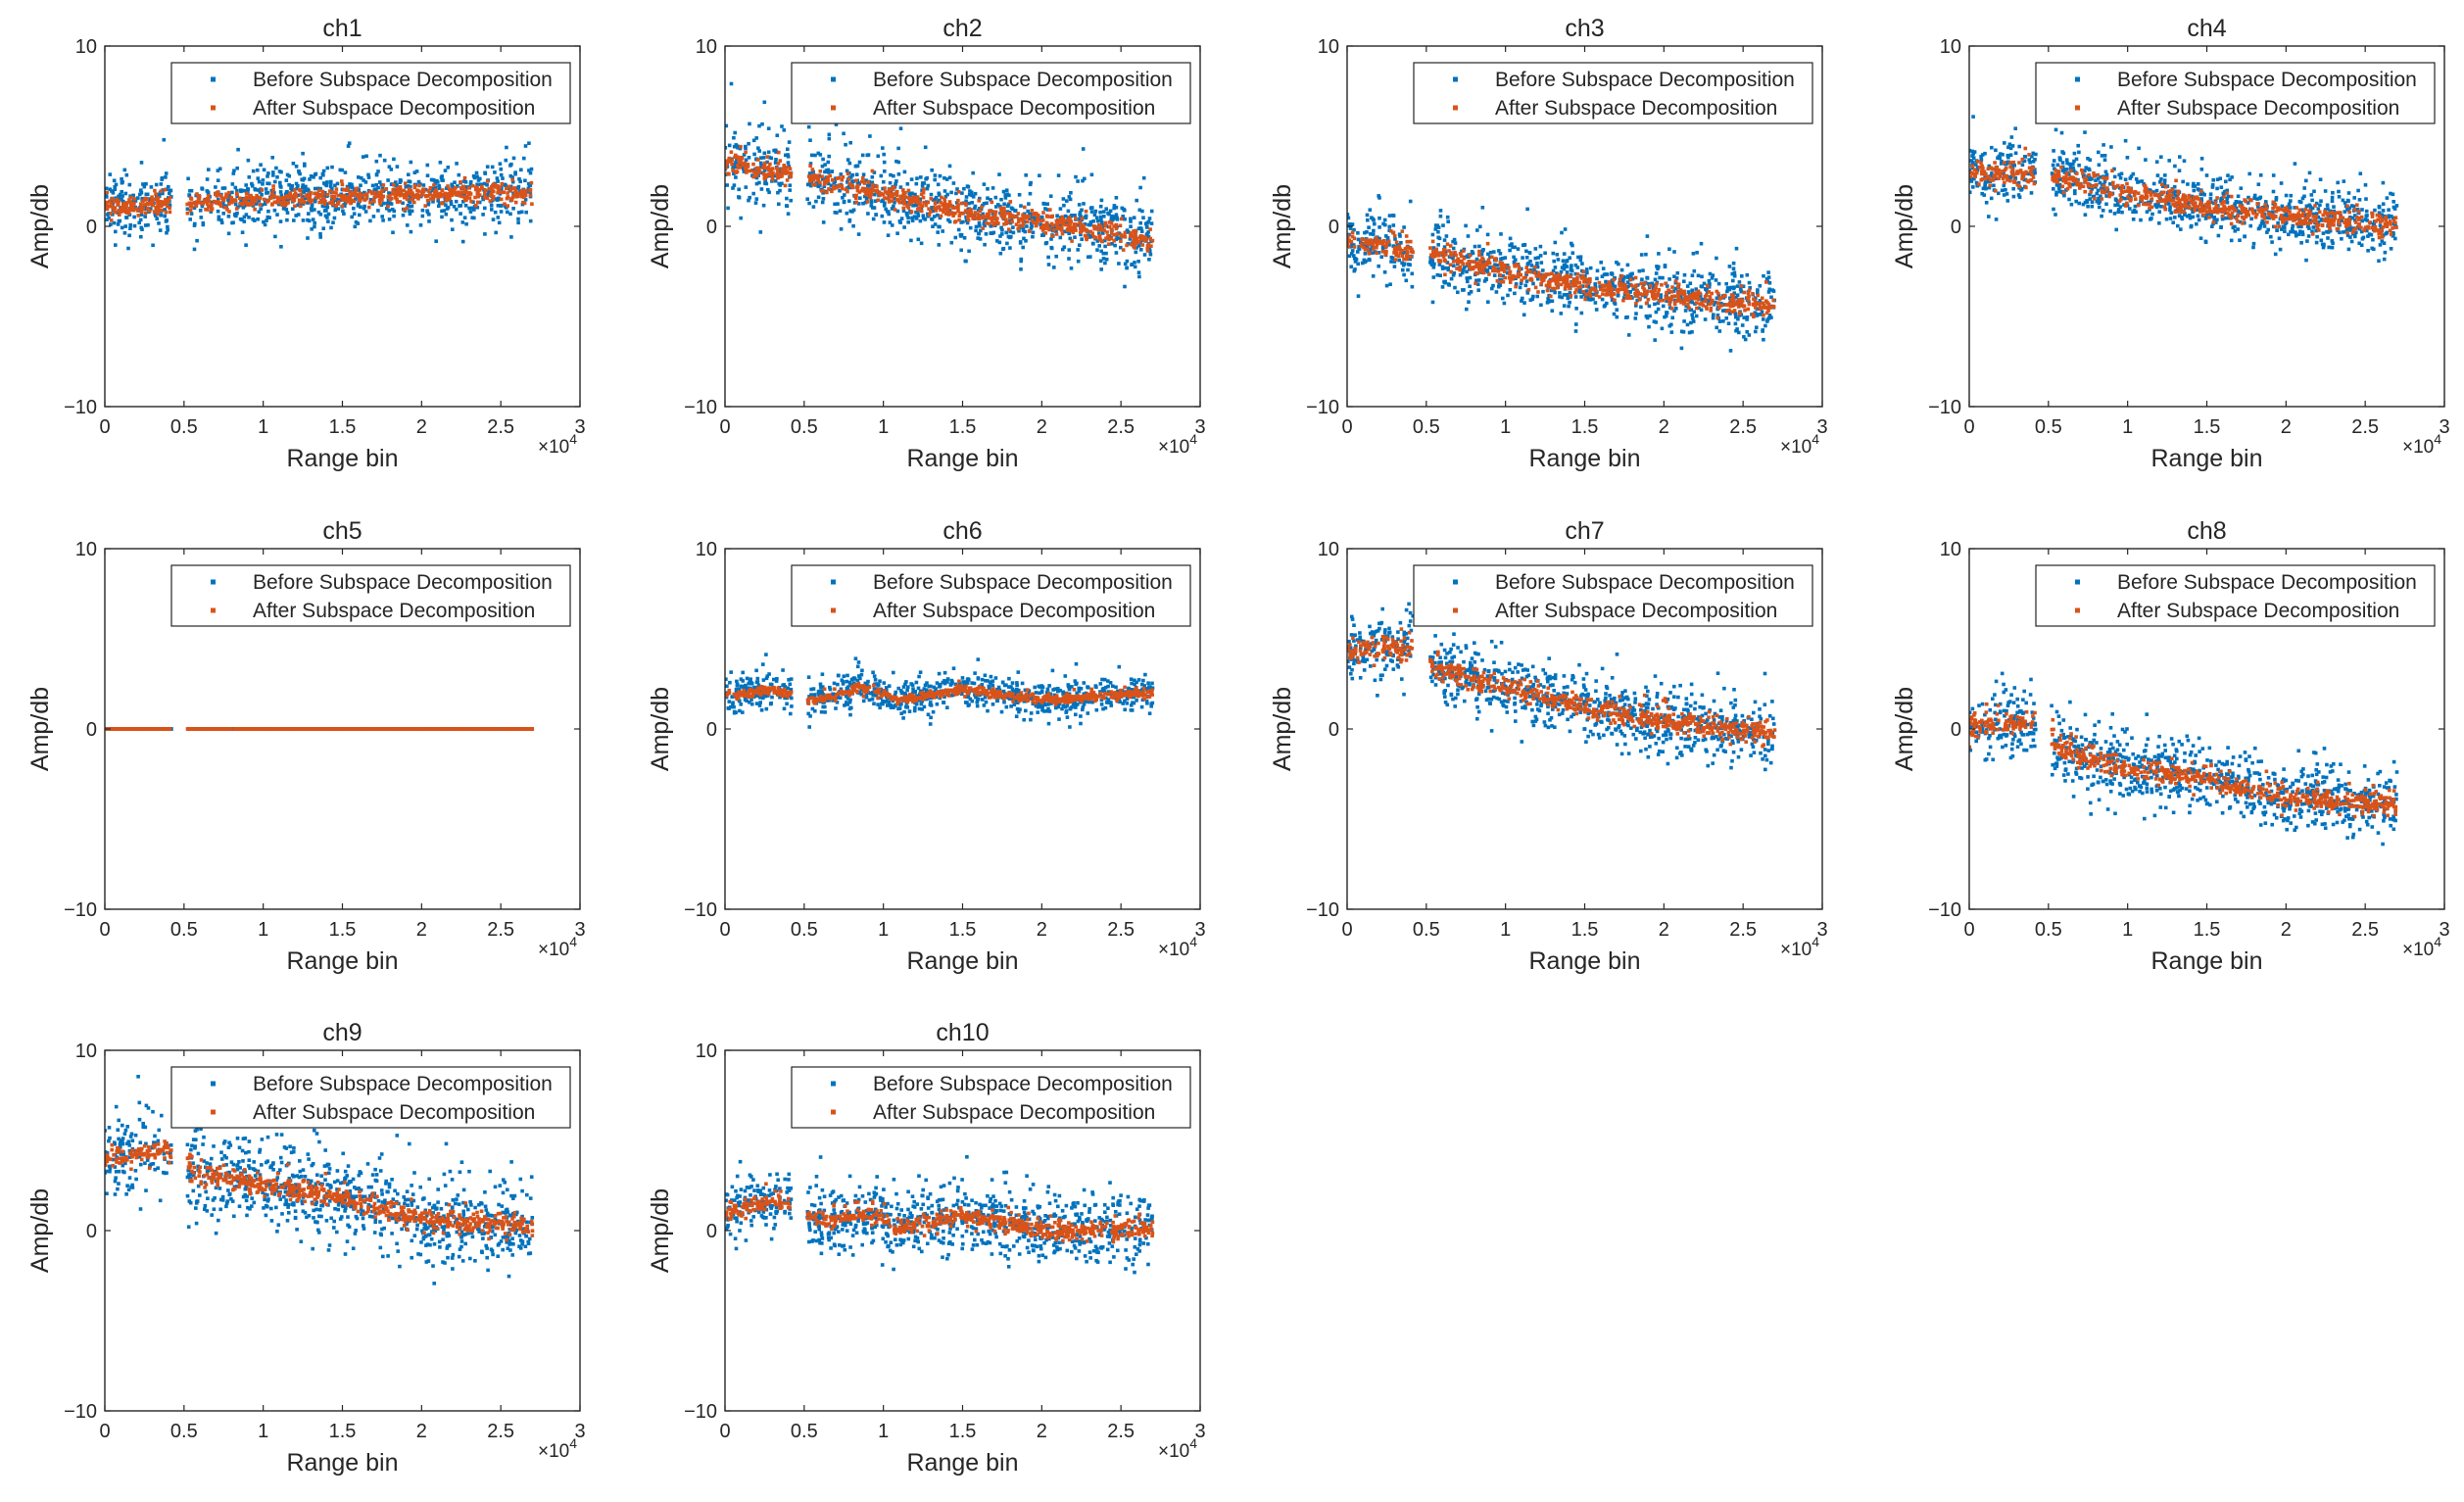 The height and width of the screenshot is (1502, 2464). Describe the element at coordinates (660, 226) in the screenshot. I see `y-axis-label: Amp/db` at that location.